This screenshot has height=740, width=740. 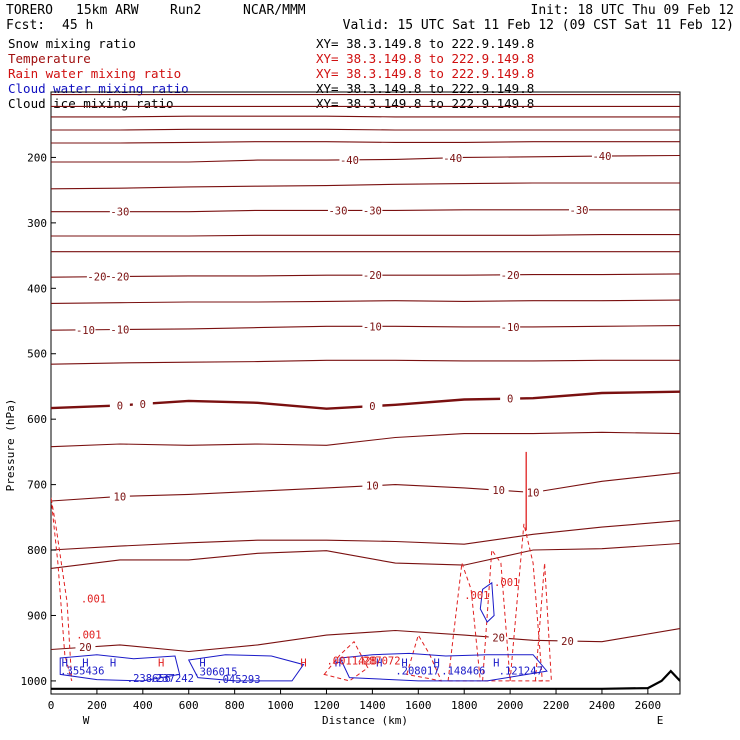 What do you see at coordinates (37, 354) in the screenshot?
I see `y-tick-label: 500` at bounding box center [37, 354].